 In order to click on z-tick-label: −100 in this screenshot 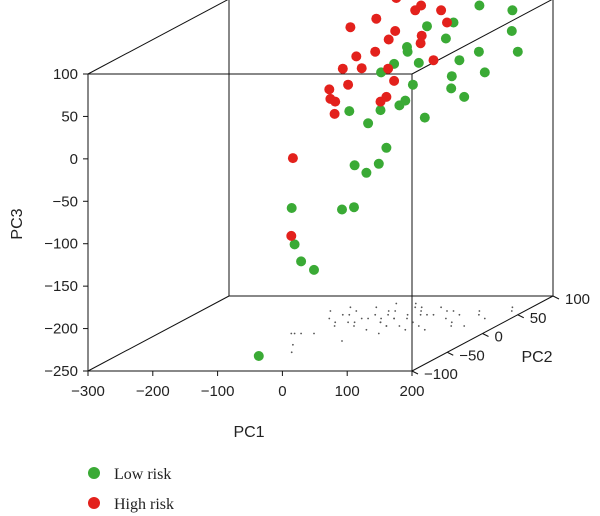, I will do `click(61, 244)`.